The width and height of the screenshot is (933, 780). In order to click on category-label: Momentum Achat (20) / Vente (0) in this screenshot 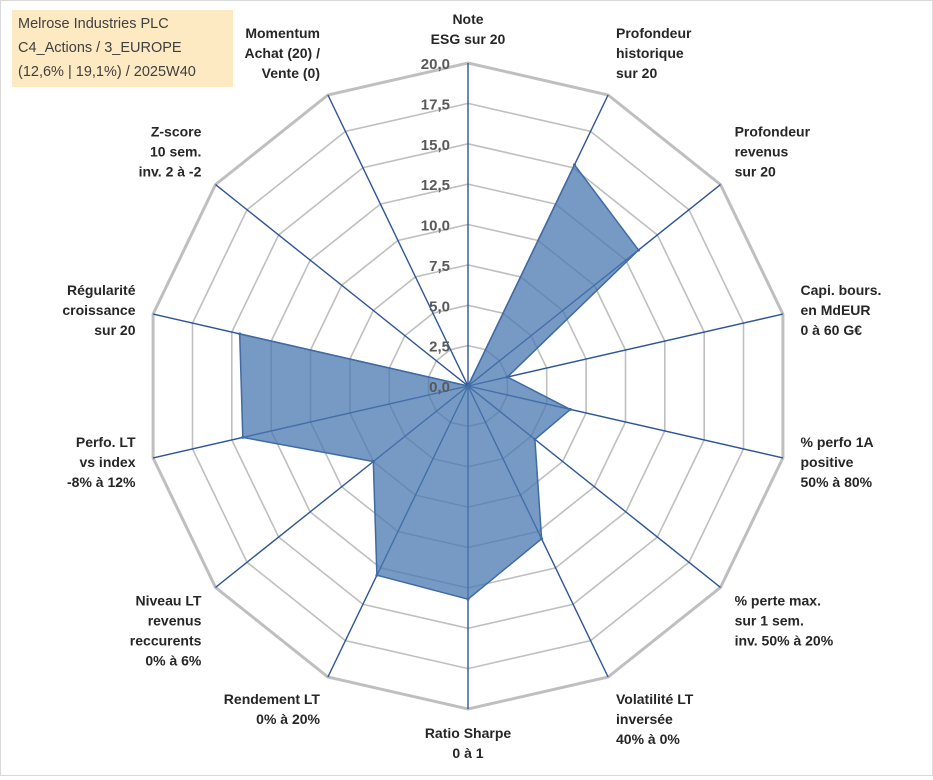, I will do `click(283, 53)`.